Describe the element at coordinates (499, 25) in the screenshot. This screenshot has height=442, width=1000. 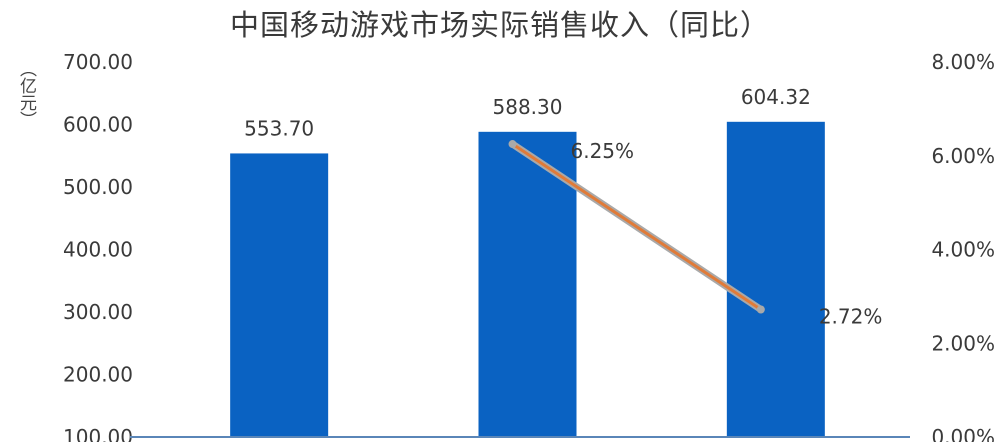
I see `chart-title: 中国移动游戏市场实际销售收入（同比）` at that location.